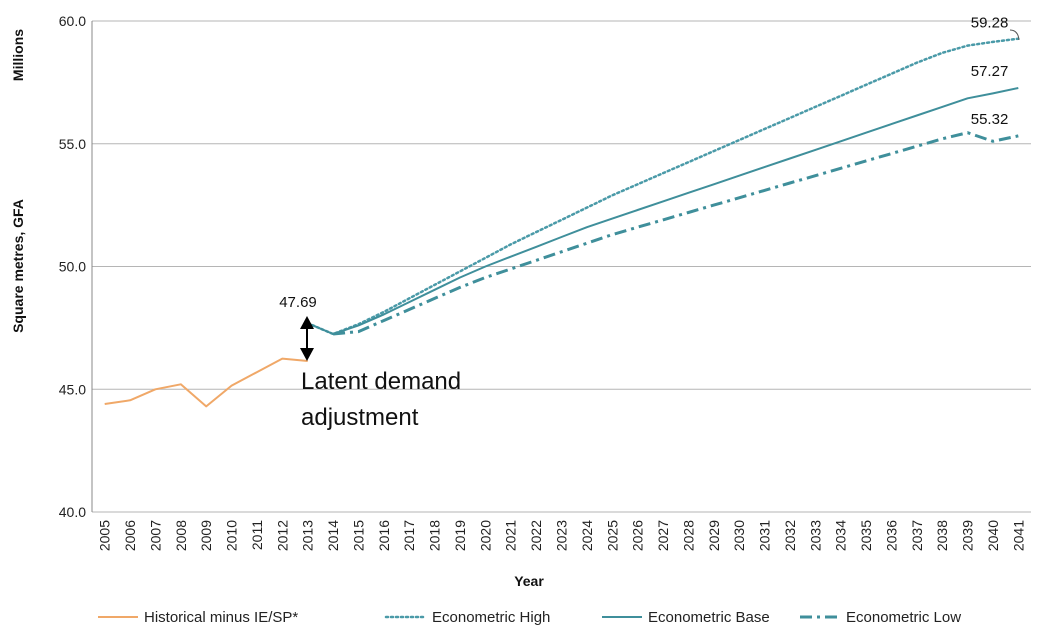 This screenshot has width=1041, height=626. Describe the element at coordinates (72, 21) in the screenshot. I see `y-tick-label: 60.0` at that location.